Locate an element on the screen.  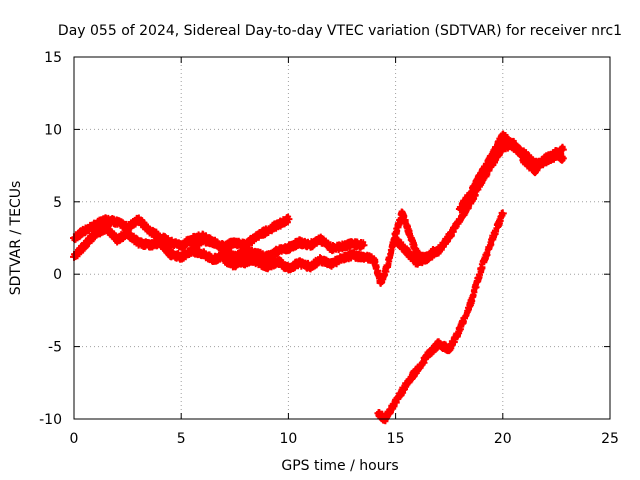
x-tick-label: 0 is located at coordinates (74, 439).